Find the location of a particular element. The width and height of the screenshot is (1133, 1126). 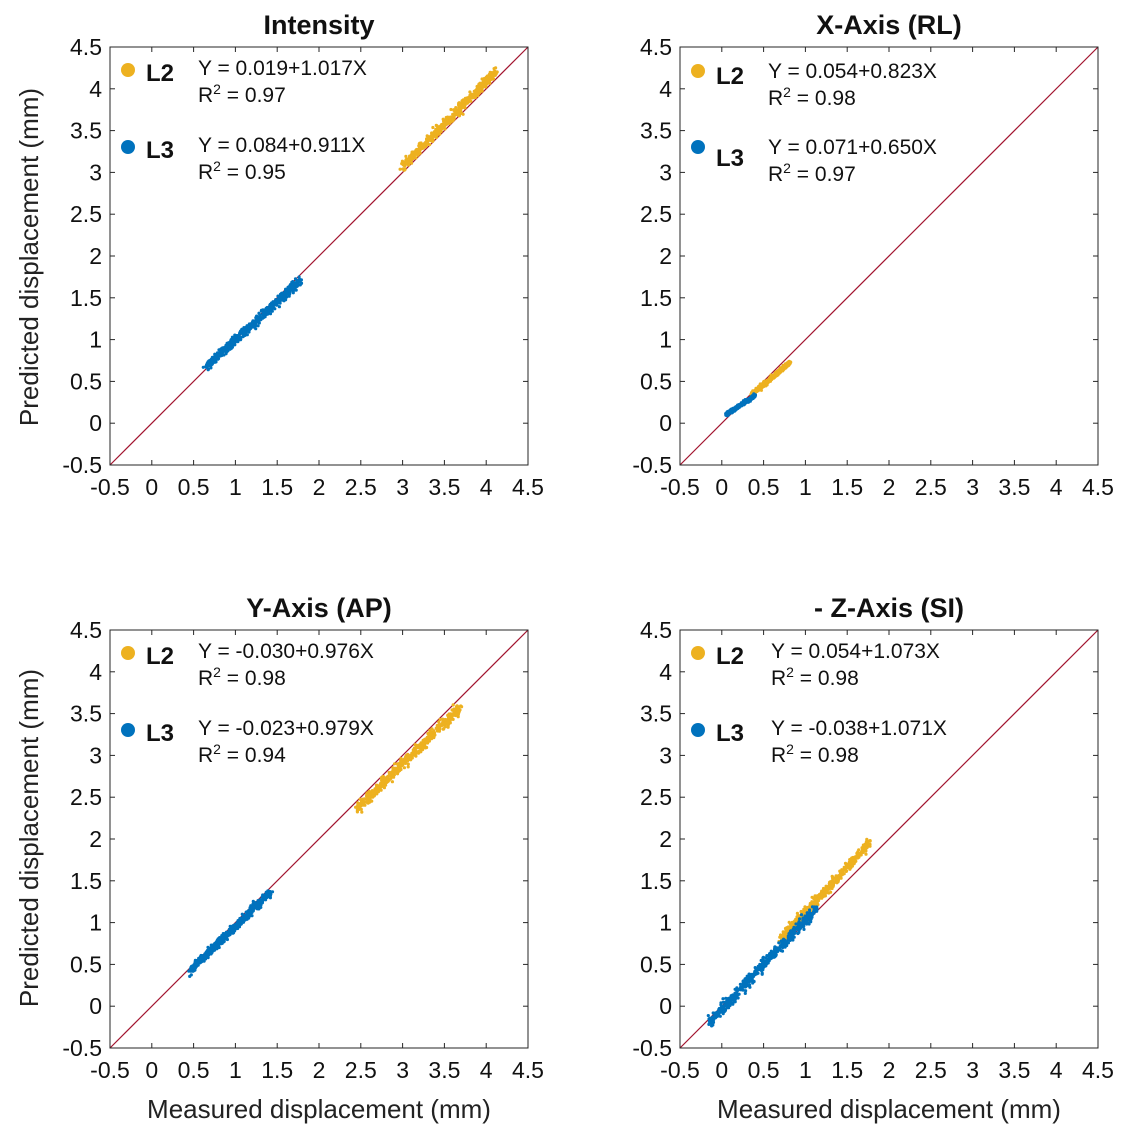

chart-title: X-Axis (RL) is located at coordinates (889, 25).